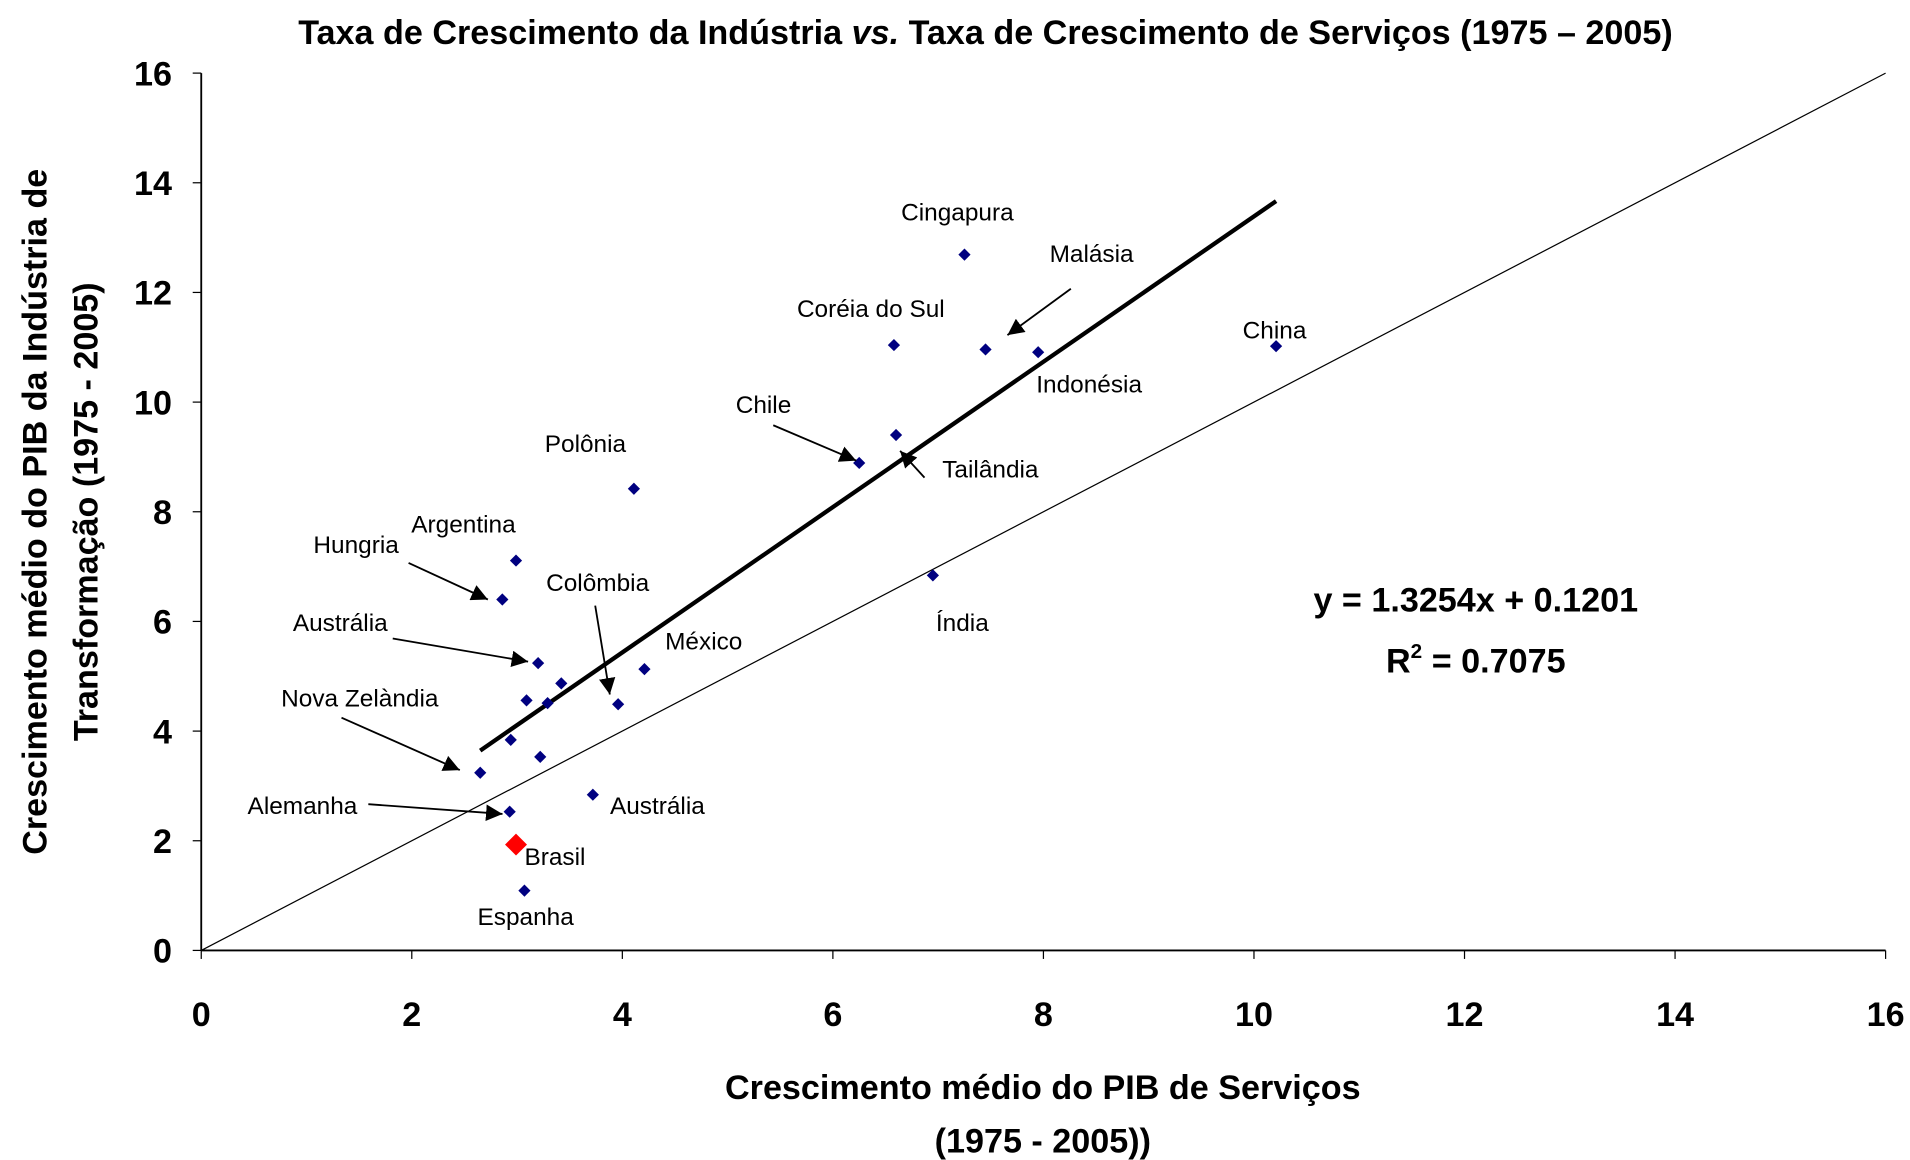  Describe the element at coordinates (962, 623) in the screenshot. I see `annotation: Índia` at that location.